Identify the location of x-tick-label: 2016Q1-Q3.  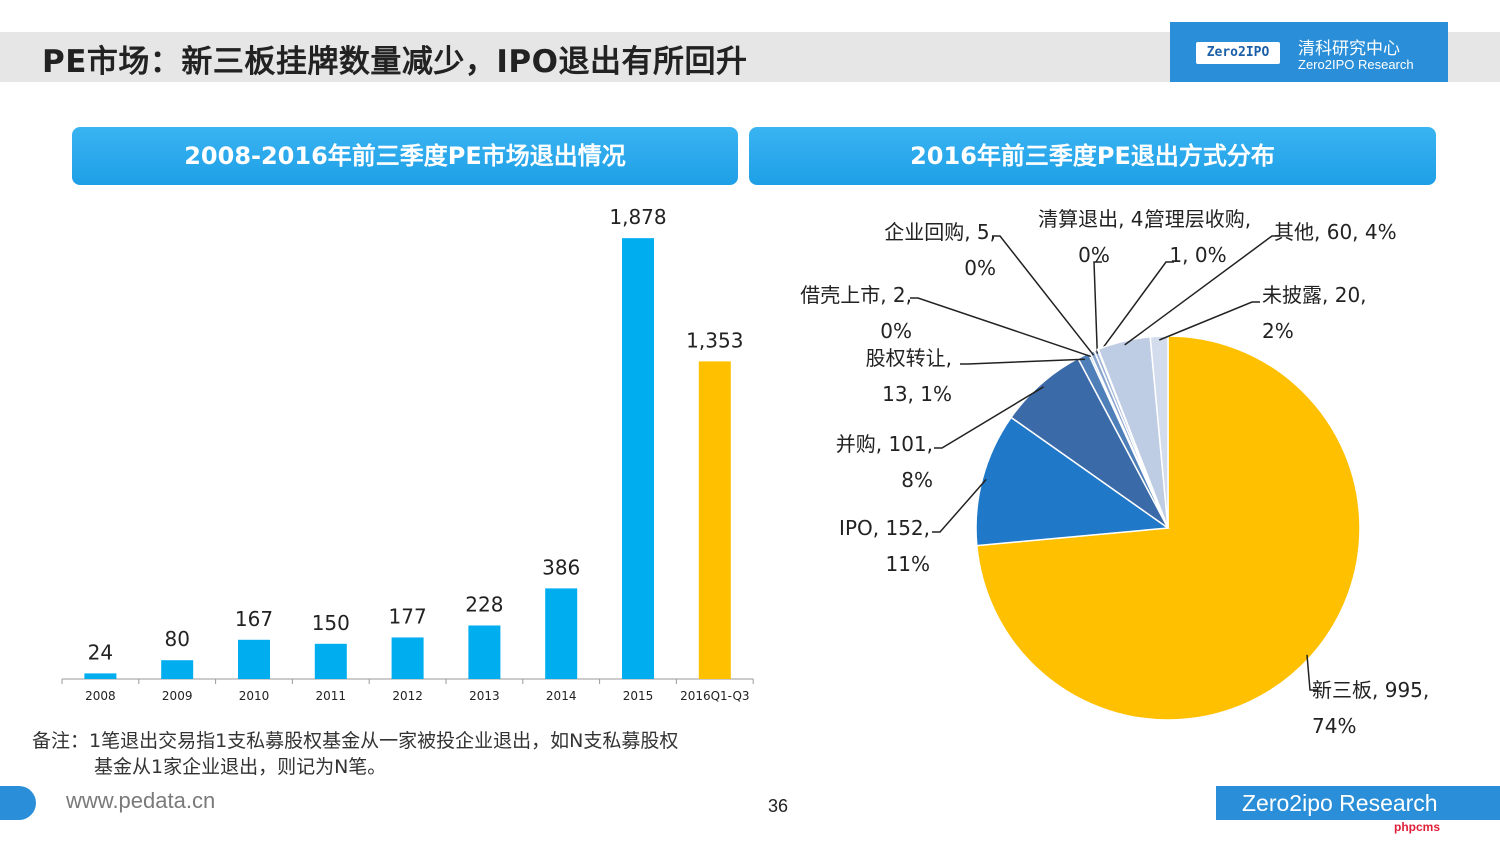
(714, 696).